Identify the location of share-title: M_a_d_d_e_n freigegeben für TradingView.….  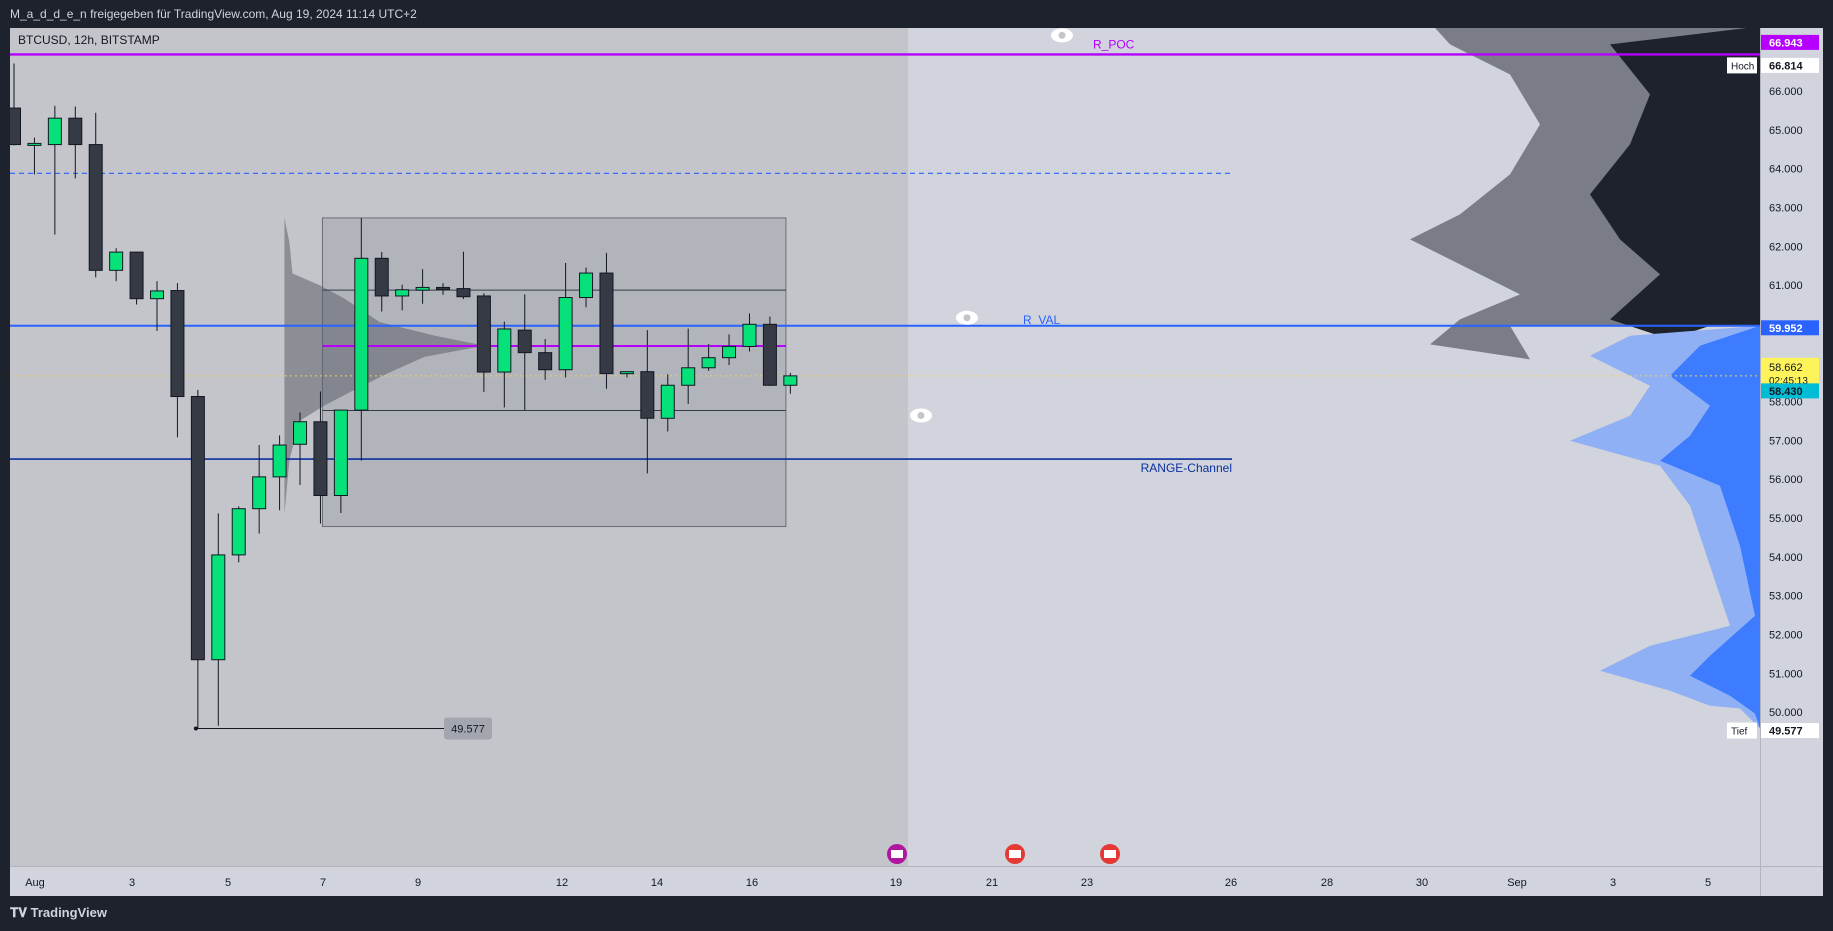
(213, 14).